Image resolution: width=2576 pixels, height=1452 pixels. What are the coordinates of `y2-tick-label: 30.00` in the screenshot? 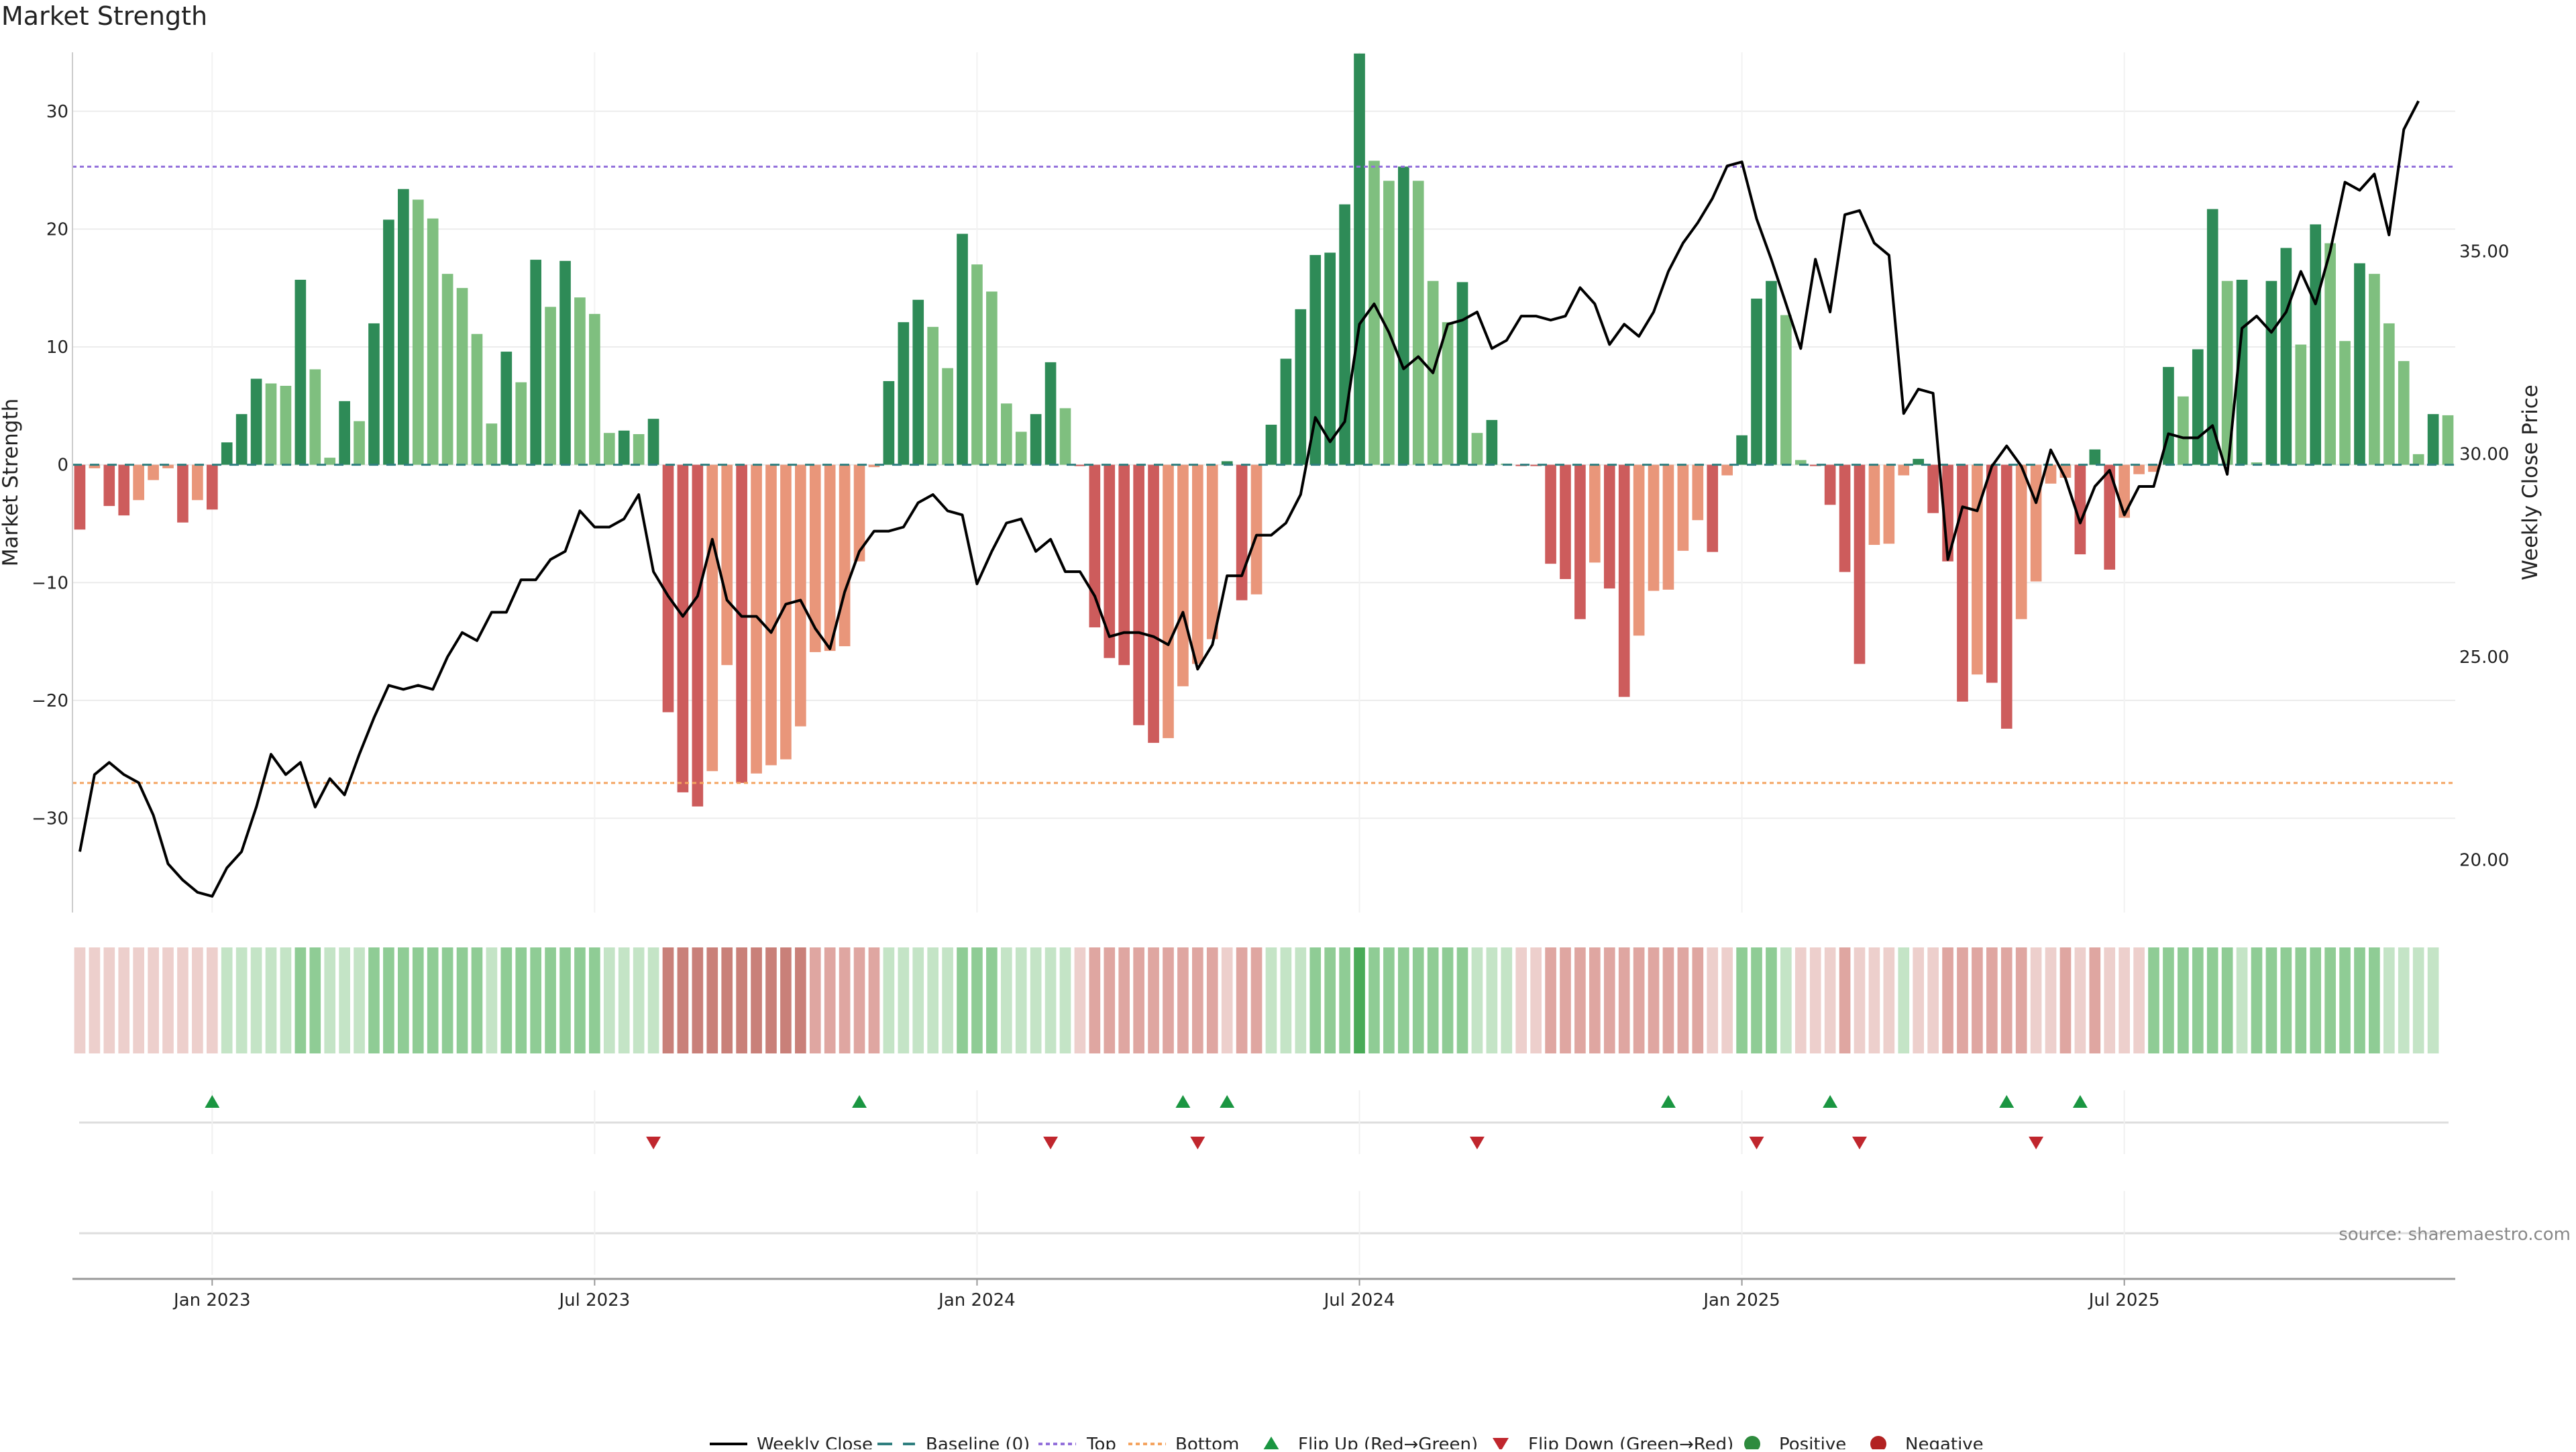 It's located at (2484, 455).